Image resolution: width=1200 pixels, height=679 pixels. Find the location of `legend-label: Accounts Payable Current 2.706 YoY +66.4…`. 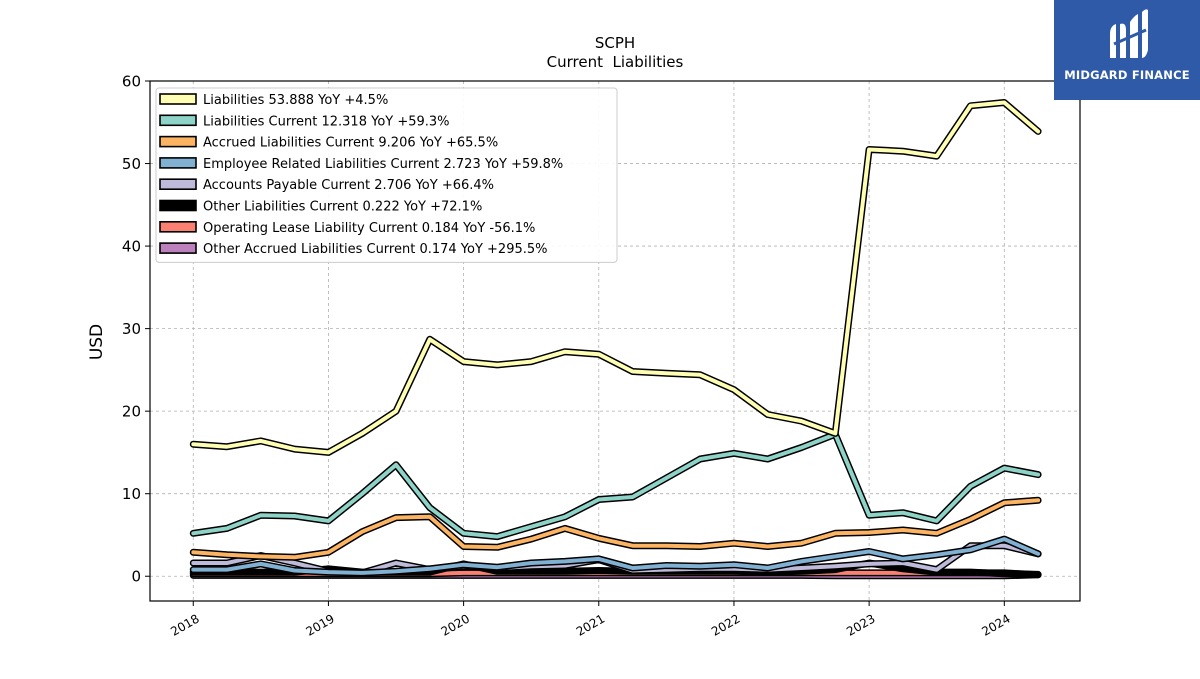

legend-label: Accounts Payable Current 2.706 YoY +66.4… is located at coordinates (348, 185).